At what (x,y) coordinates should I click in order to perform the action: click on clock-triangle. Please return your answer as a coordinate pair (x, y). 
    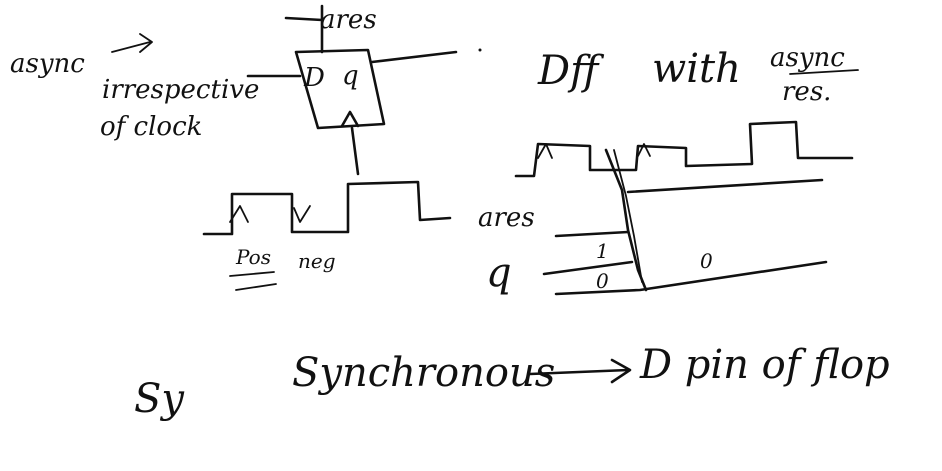
    Looking at the image, I should click on (350, 119).